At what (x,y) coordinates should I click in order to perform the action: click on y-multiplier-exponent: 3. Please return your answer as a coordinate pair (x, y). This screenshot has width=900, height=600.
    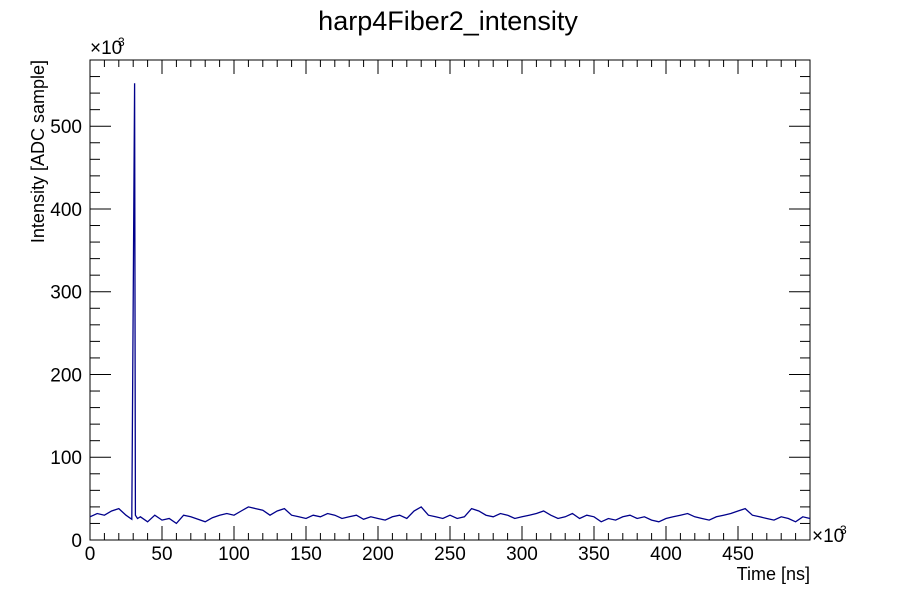
    Looking at the image, I should click on (121, 42).